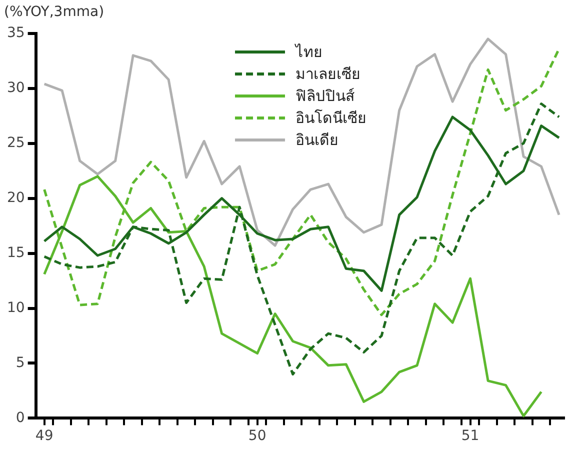  I want to click on y-tick-label: 30, so click(15, 88).